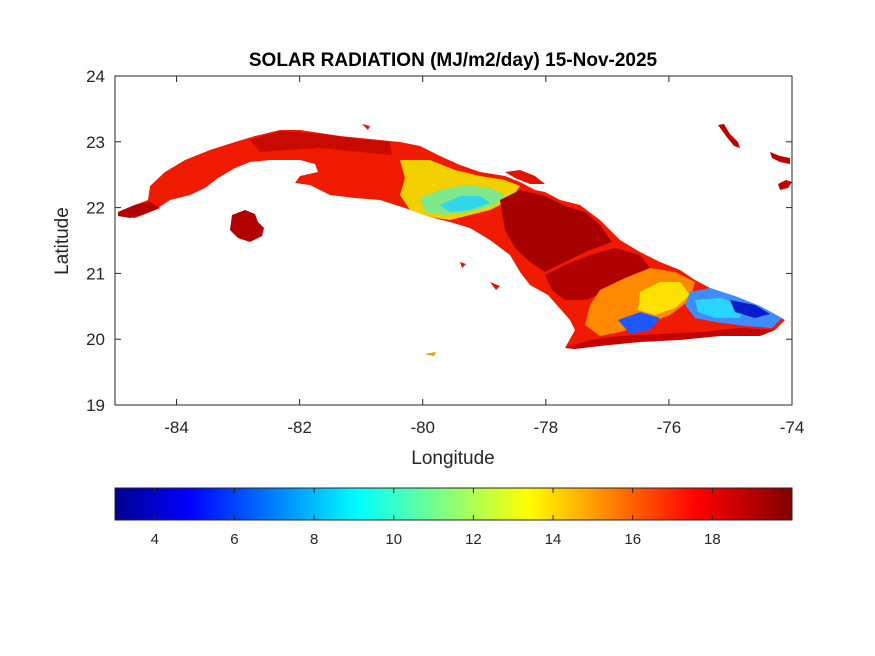 The image size is (875, 656). Describe the element at coordinates (95, 405) in the screenshot. I see `y-tick-label: 19` at that location.